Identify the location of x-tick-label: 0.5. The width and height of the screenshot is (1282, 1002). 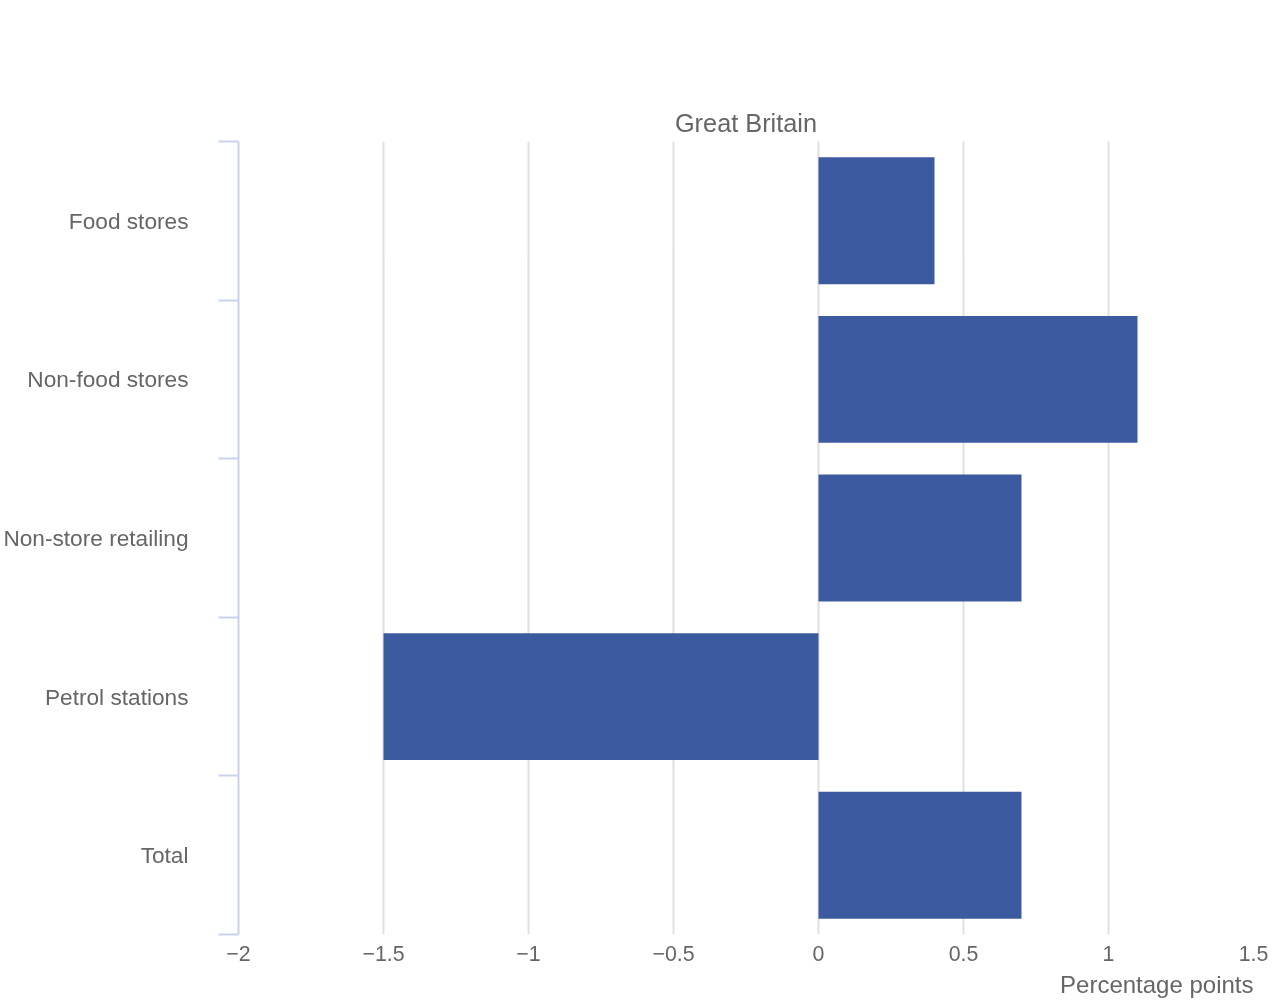
(963, 953).